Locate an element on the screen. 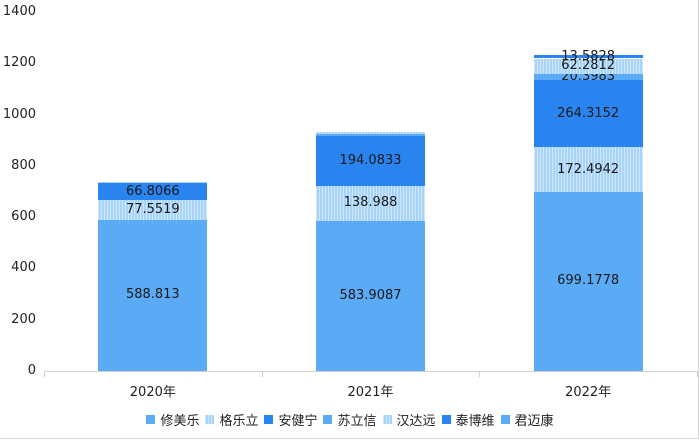 The width and height of the screenshot is (700, 440). bar-segment: 264.3152 is located at coordinates (588, 113).